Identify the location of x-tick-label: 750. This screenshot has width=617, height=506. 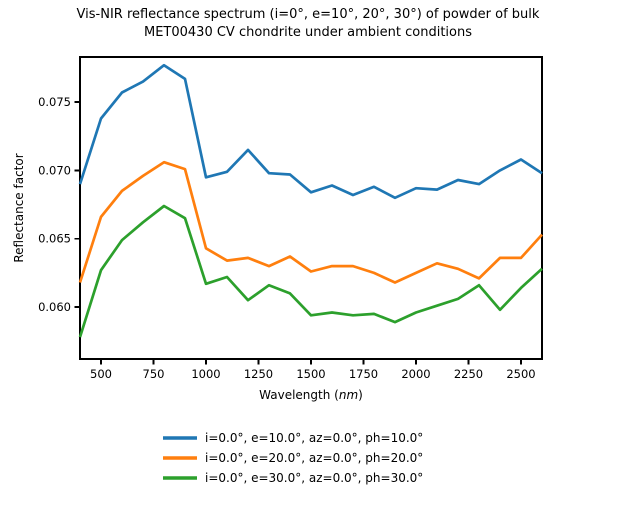
(154, 374).